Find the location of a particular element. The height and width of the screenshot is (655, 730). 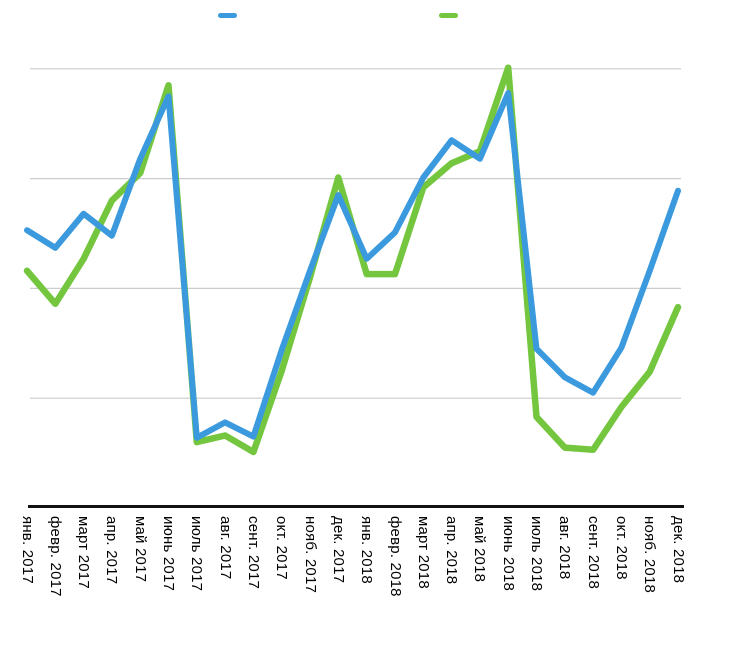

x-axis-label: сент. 2017 is located at coordinates (253, 553).